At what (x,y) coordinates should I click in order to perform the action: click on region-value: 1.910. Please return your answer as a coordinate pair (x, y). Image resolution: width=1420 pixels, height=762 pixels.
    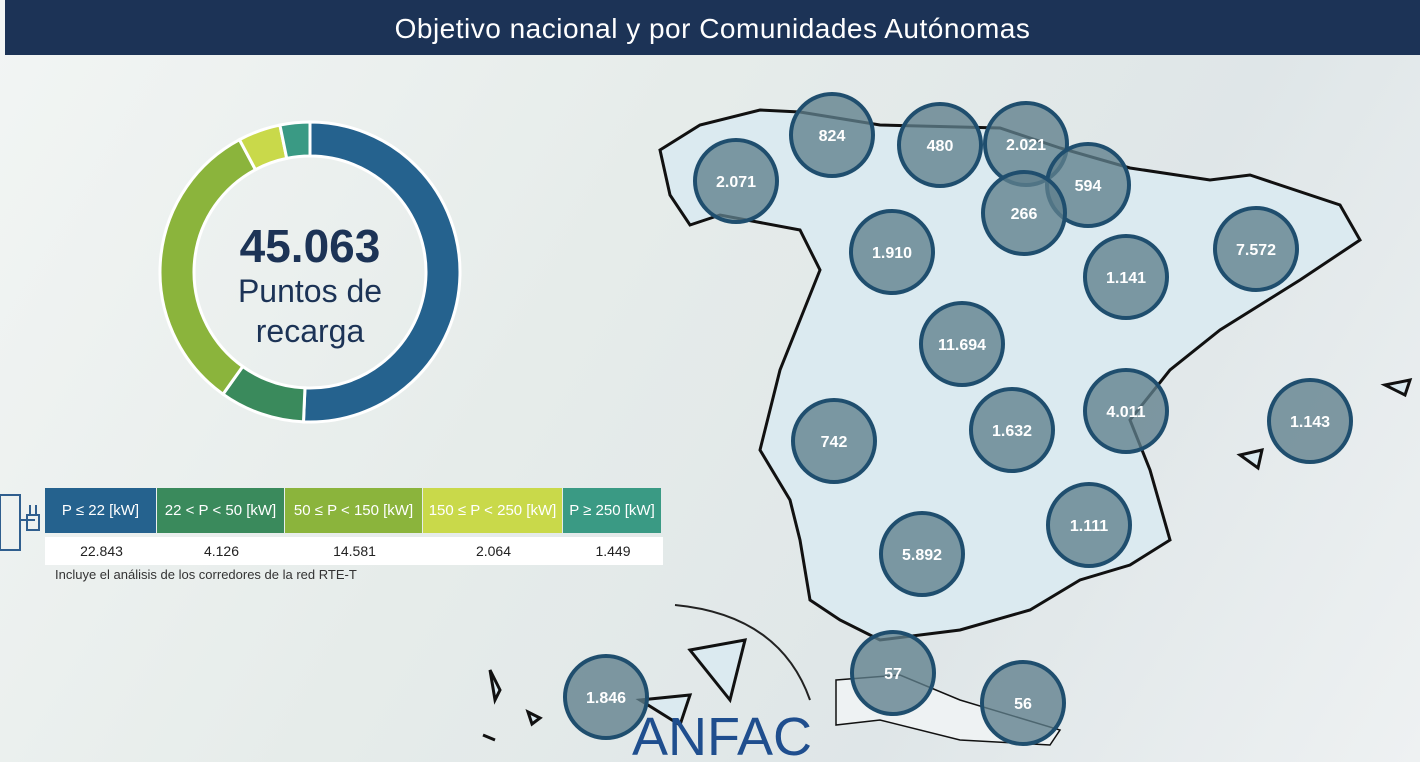
    Looking at the image, I should click on (892, 253).